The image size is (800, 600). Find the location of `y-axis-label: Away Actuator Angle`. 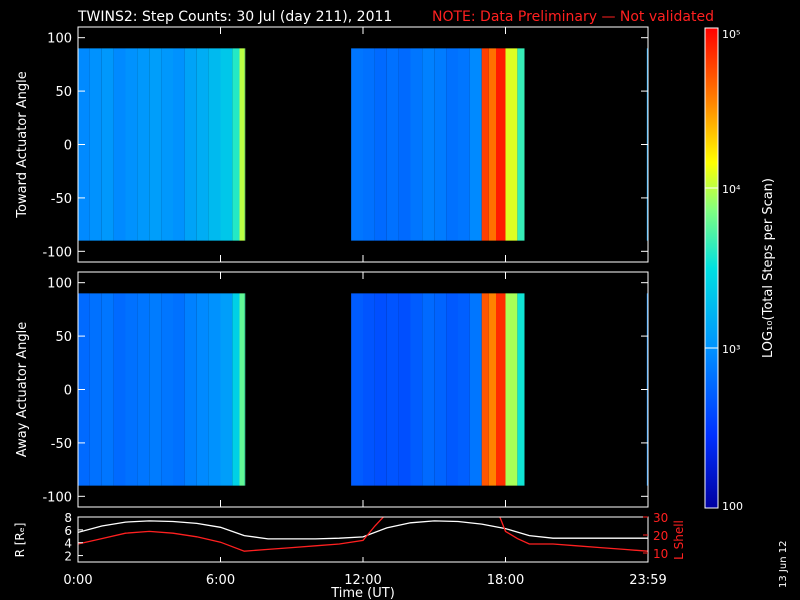

y-axis-label: Away Actuator Angle is located at coordinates (22, 389).